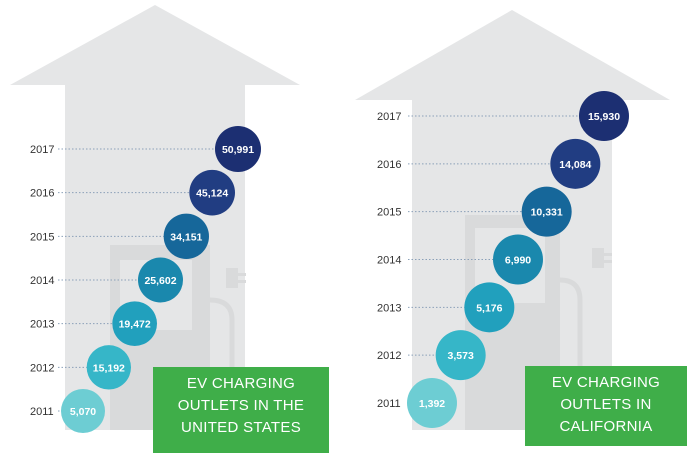 This screenshot has width=700, height=457. I want to click on us-value-label-2017: 50,991, so click(238, 150).